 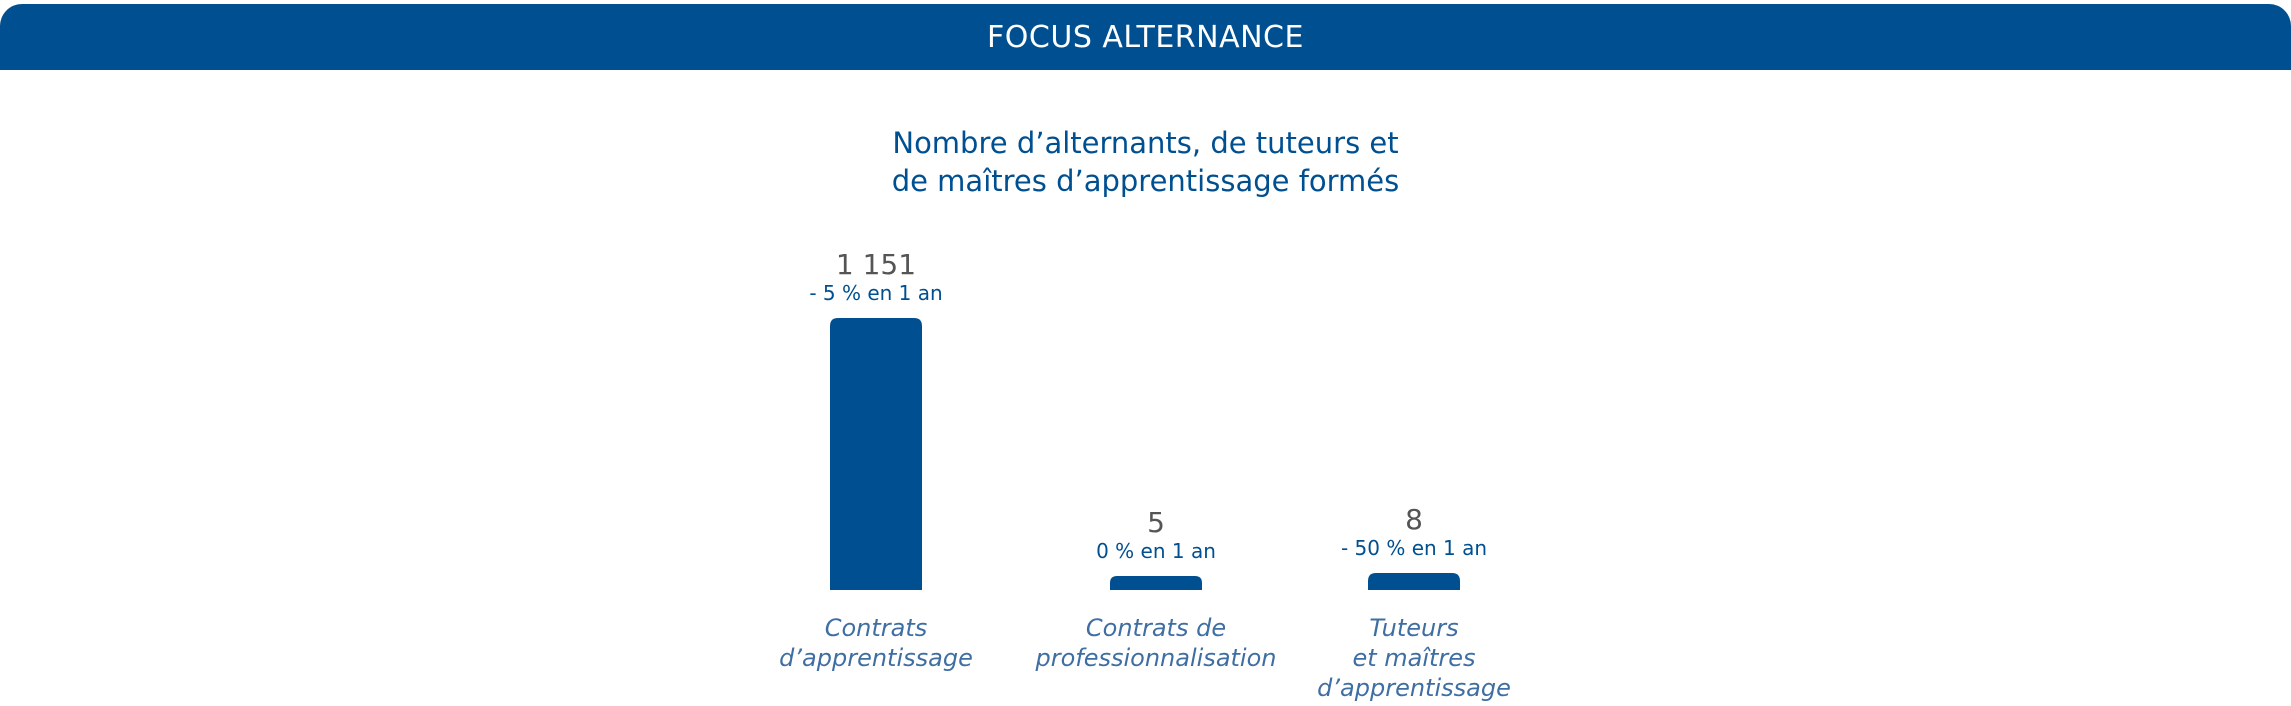 I want to click on category-label: Tuteurs, so click(x=1413, y=628).